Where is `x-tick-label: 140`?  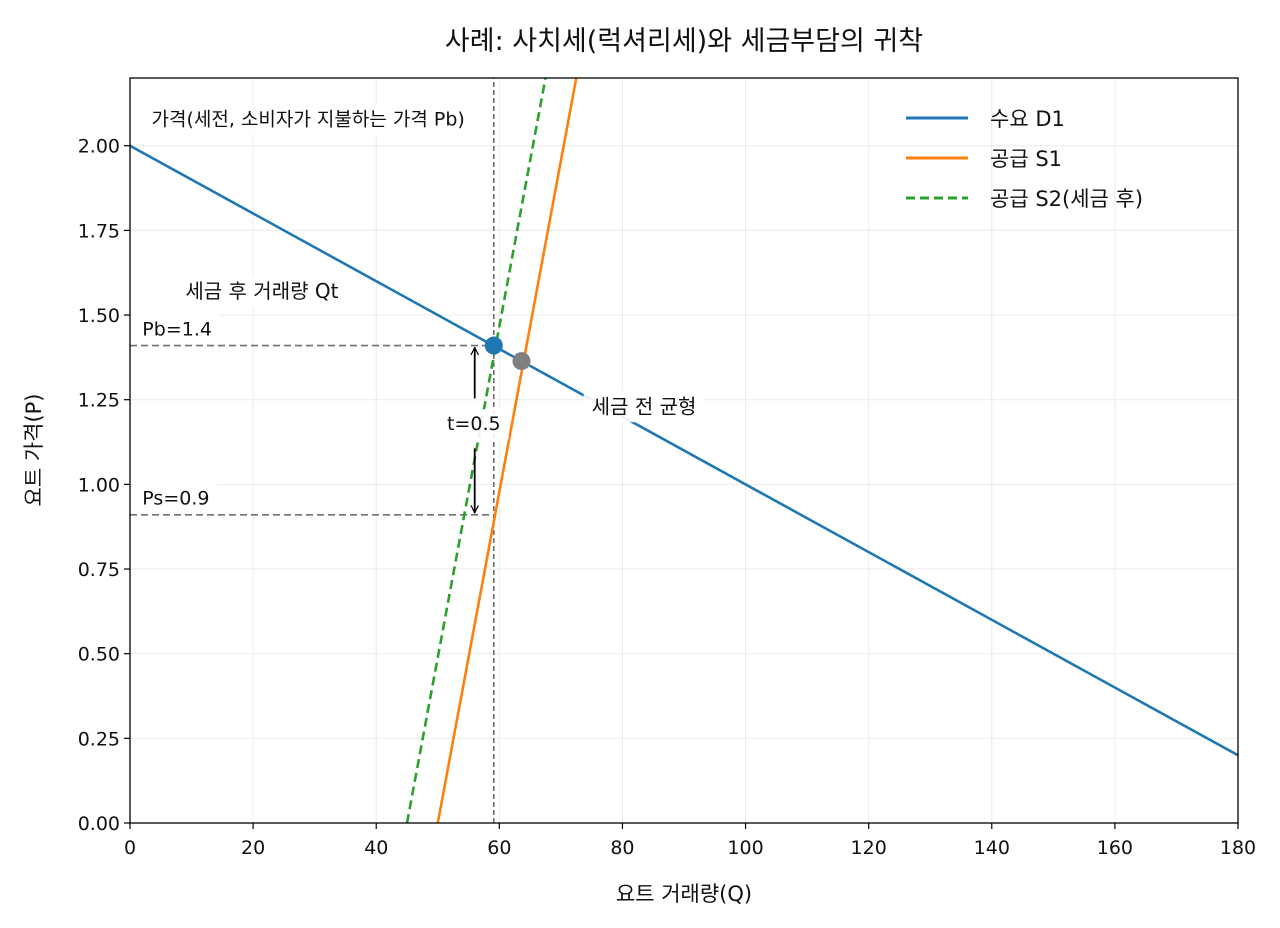 x-tick-label: 140 is located at coordinates (992, 848).